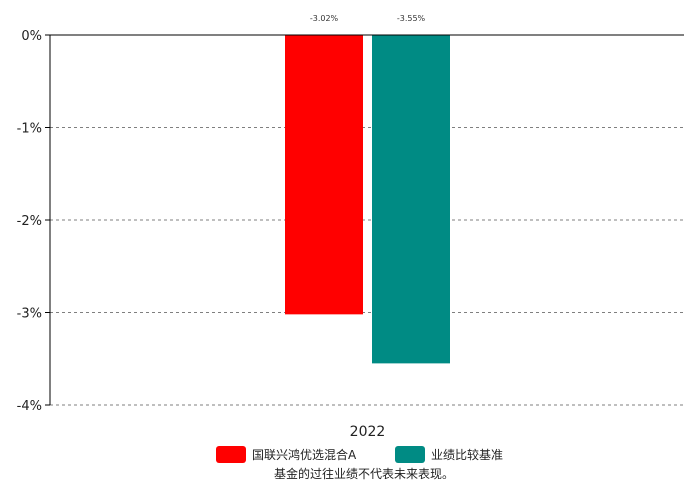 The image size is (684, 481). I want to click on y-tick-labels: 0% -1% -2% -3% -4%, so click(29, 221).